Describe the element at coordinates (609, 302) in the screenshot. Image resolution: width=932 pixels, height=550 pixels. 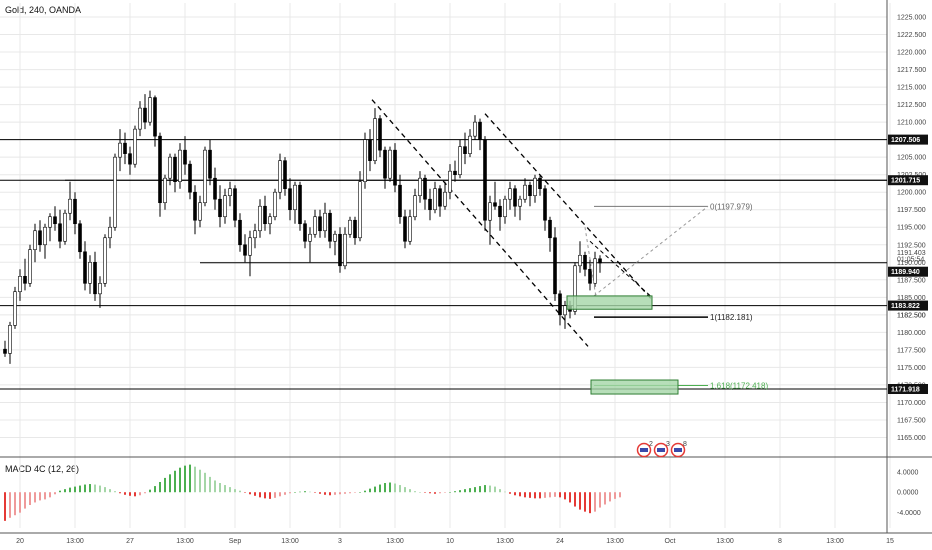
I see `demand-zone` at that location.